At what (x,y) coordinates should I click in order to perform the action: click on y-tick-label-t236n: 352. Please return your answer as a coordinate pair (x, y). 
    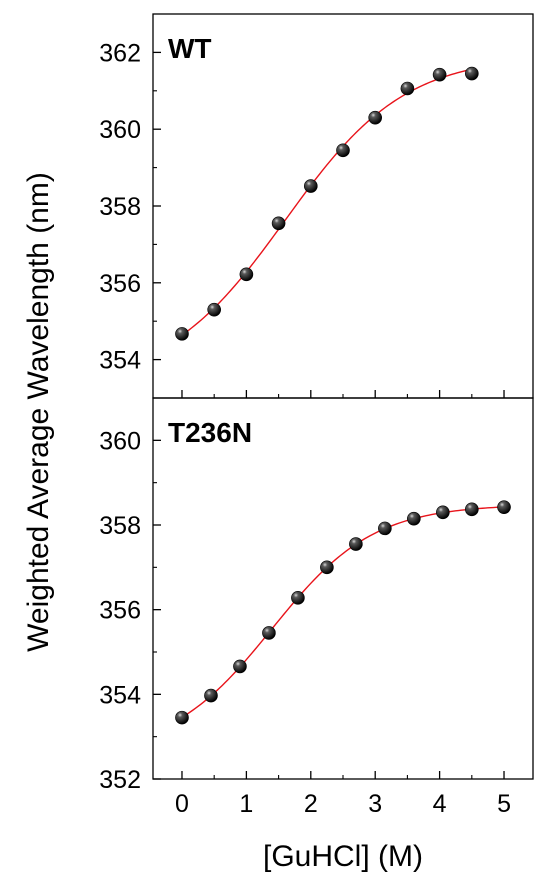
    Looking at the image, I should click on (120, 780).